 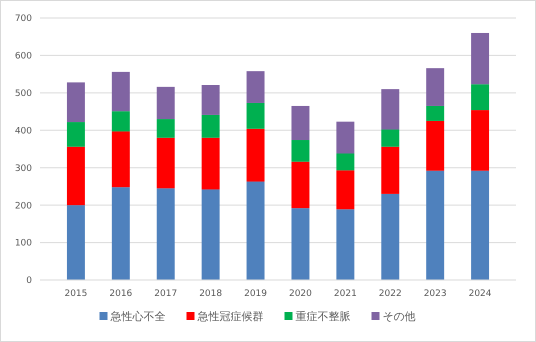 I want to click on y-tick-label: 500, so click(x=23, y=94).